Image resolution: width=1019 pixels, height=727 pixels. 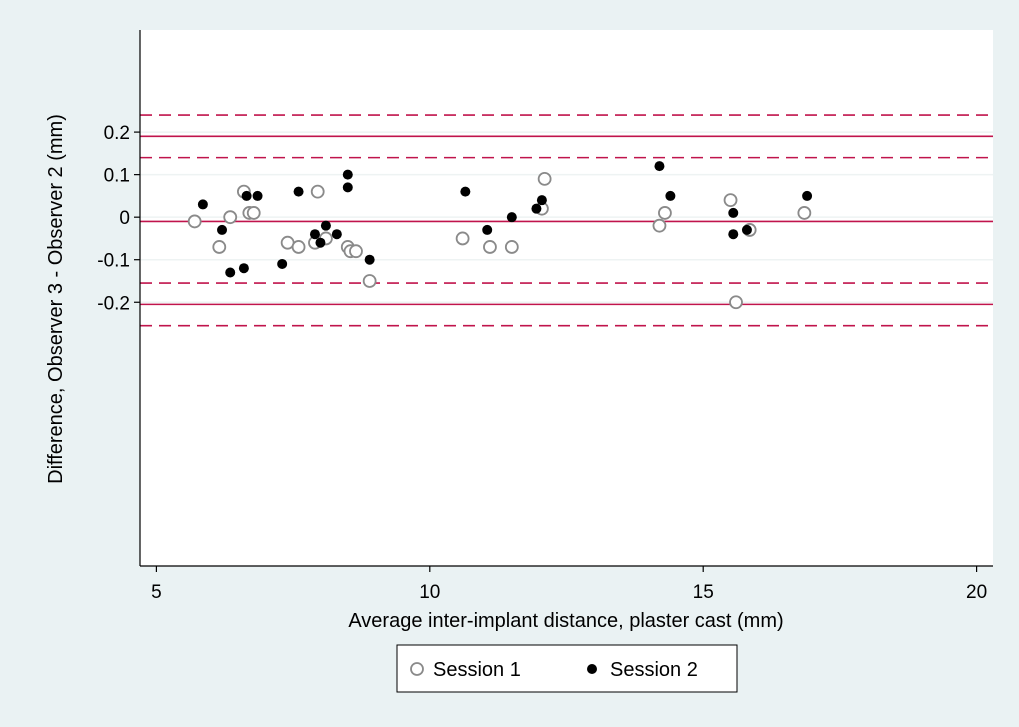 I want to click on data-points, so click(x=500, y=235).